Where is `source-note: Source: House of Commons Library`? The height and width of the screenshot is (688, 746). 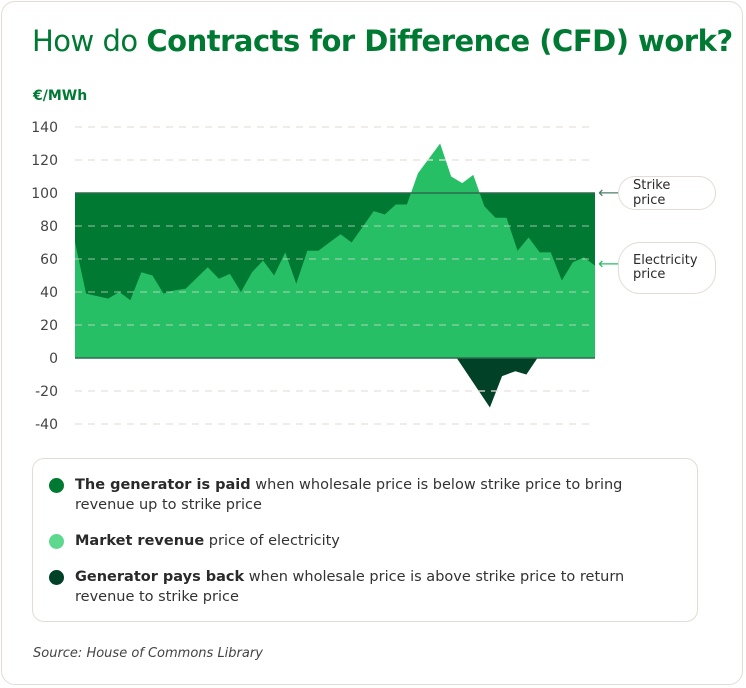
source-note: Source: House of Commons Library is located at coordinates (148, 653).